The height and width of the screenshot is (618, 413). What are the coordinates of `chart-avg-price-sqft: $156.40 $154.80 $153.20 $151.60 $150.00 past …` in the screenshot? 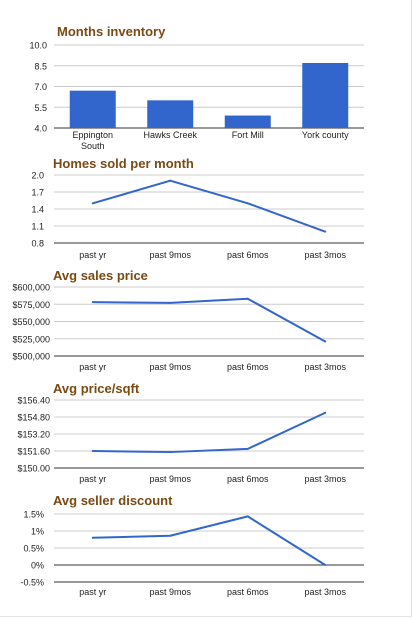 It's located at (190, 440).